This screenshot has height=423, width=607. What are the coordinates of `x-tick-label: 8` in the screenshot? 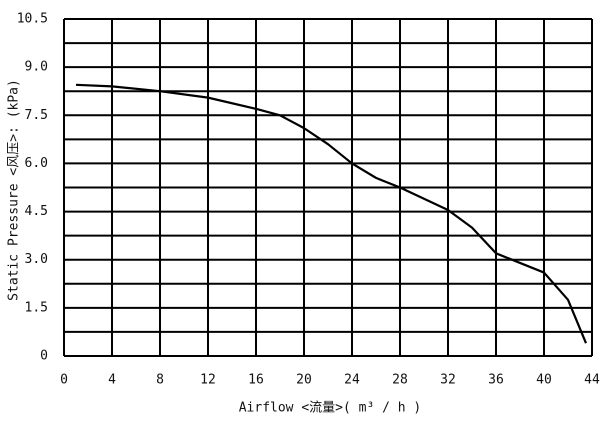 It's located at (160, 380).